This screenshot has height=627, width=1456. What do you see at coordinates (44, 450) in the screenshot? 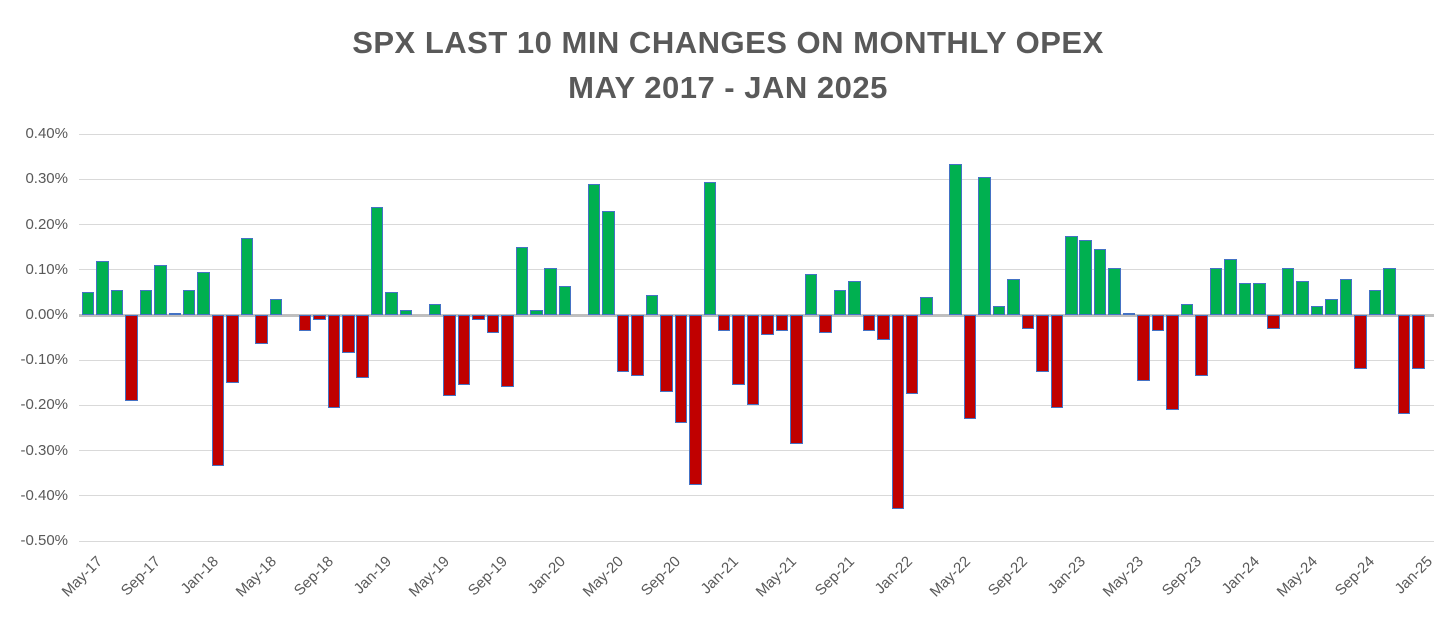
I see `y-tick-label: -0.30%` at bounding box center [44, 450].